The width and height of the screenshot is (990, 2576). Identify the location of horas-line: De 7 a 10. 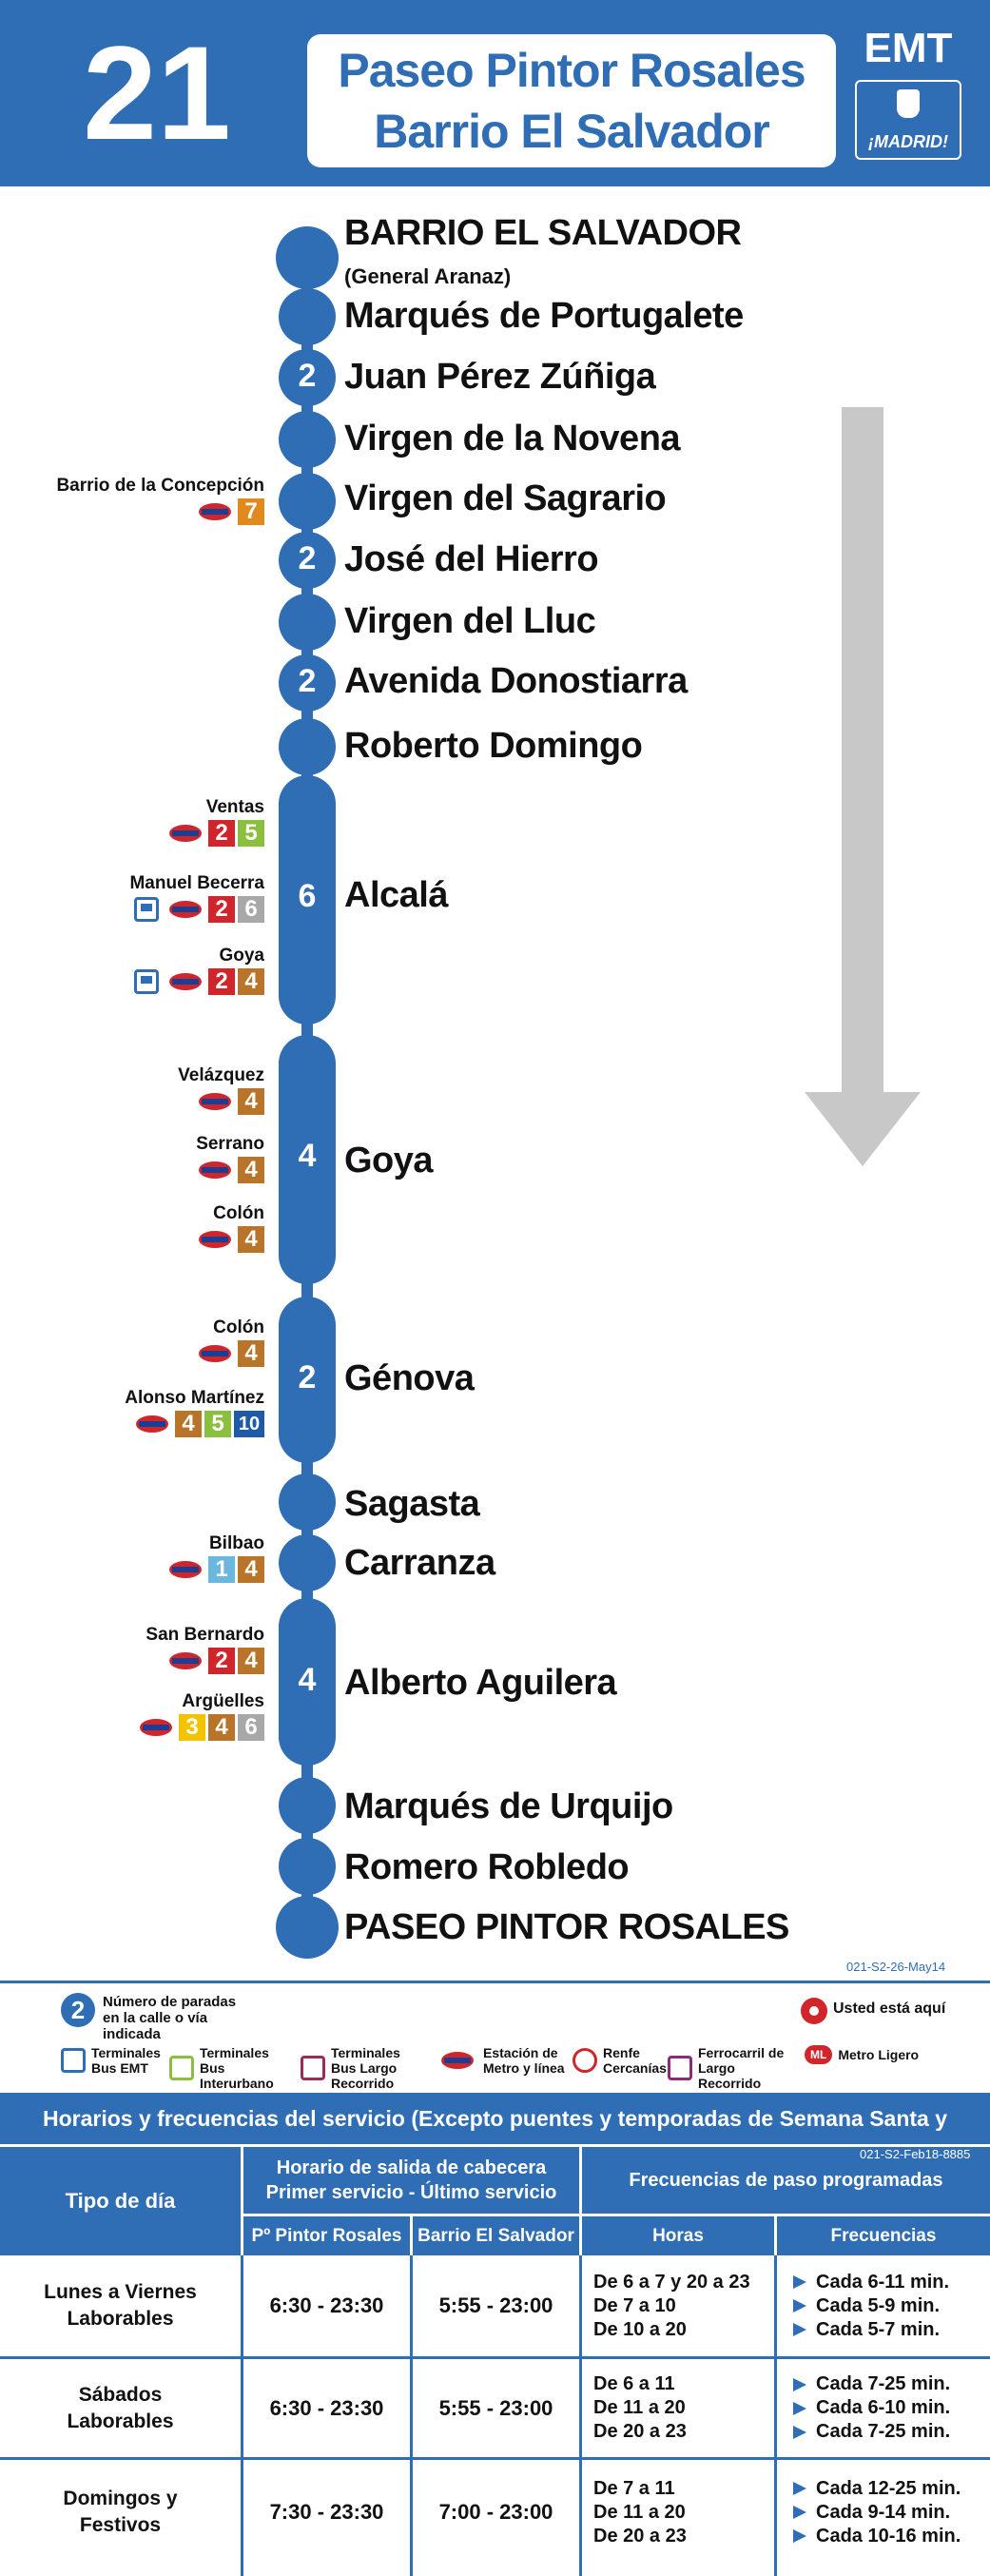
(634, 2305).